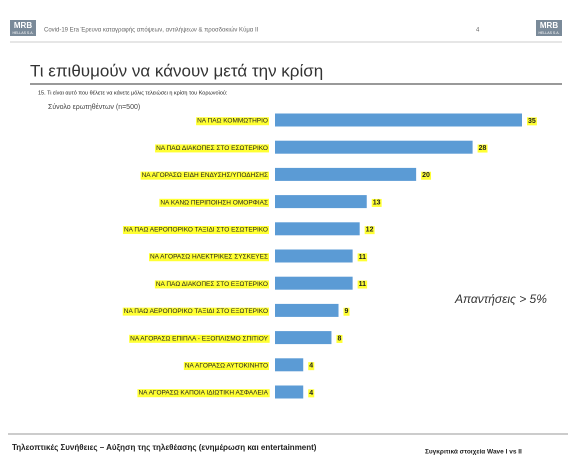 The height and width of the screenshot is (470, 576). What do you see at coordinates (94, 107) in the screenshot?
I see `chart-subtitle: Σύνολο ερωτηθέντων (n=500)` at bounding box center [94, 107].